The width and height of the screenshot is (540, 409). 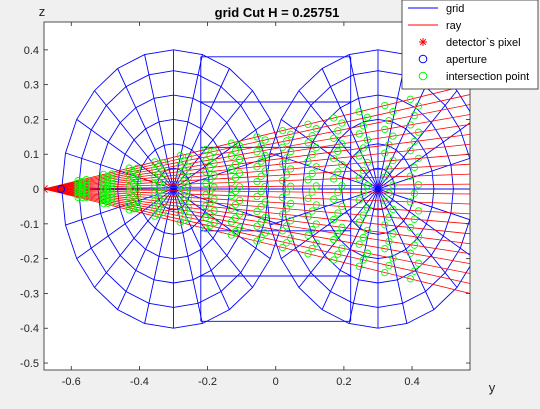 I want to click on x-tick-label: -0.6, so click(x=71, y=382).